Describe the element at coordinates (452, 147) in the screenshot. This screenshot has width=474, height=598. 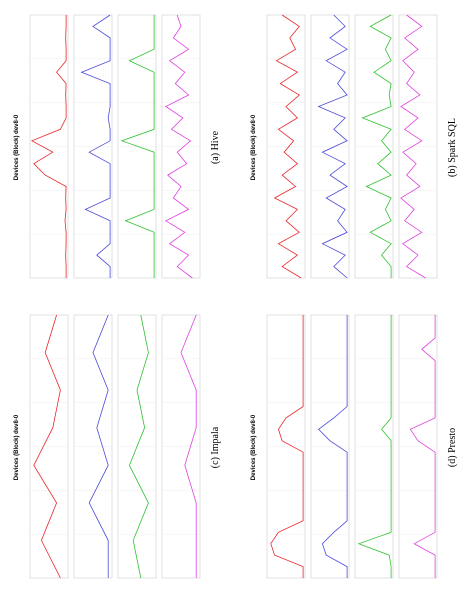
I see `panel-caption: (b) Spark SQL` at that location.